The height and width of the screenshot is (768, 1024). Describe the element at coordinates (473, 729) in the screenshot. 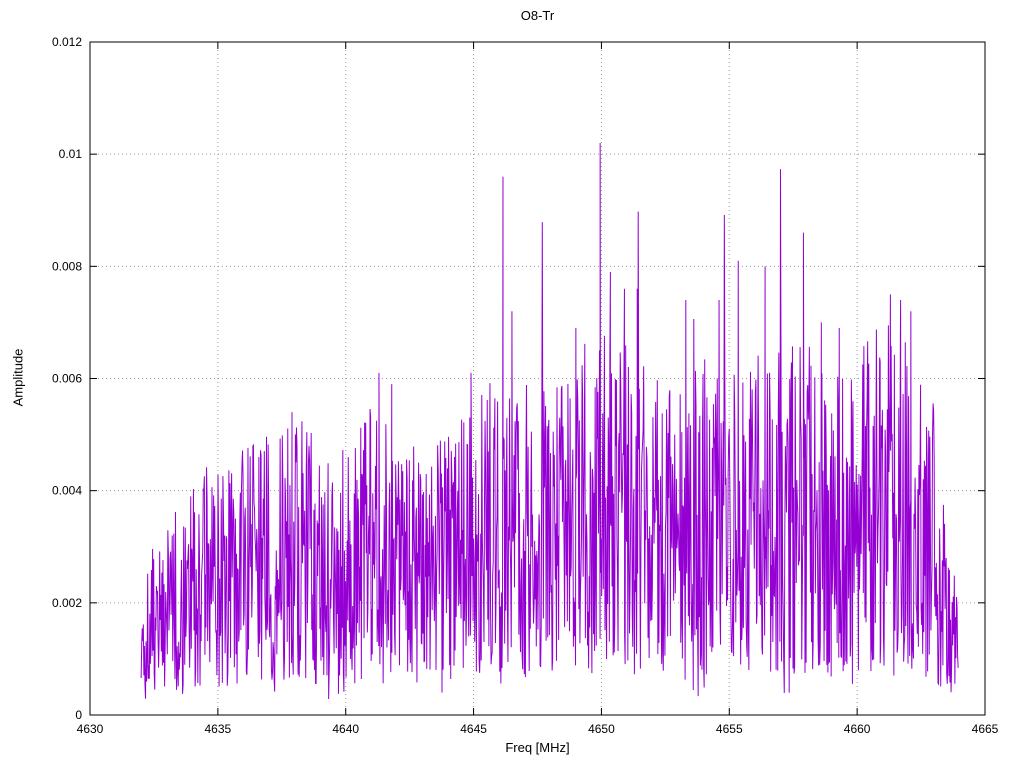

I see `x-tick-label: 4645` at that location.